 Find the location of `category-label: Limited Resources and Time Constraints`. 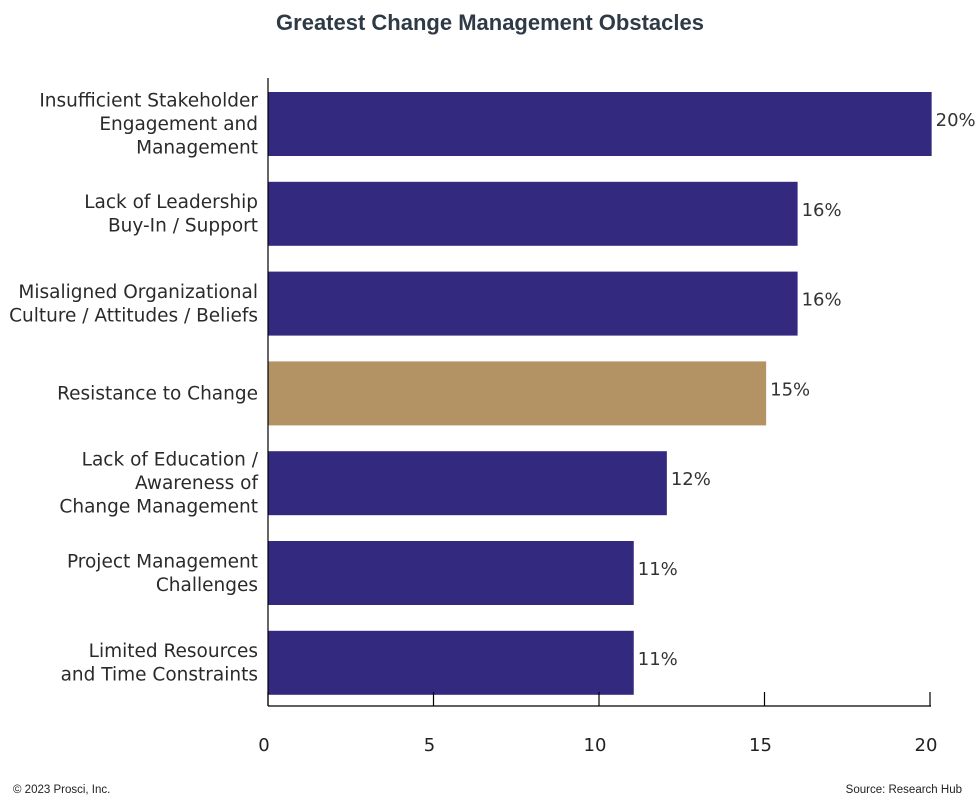

category-label: Limited Resources and Time Constraints is located at coordinates (159, 663).